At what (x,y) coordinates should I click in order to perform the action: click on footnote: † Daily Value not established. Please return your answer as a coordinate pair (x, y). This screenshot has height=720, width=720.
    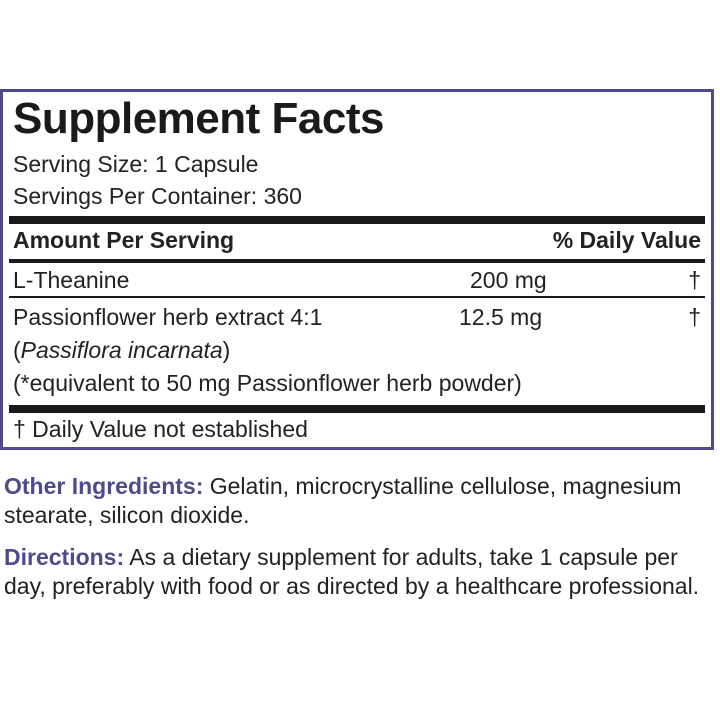
    Looking at the image, I should click on (160, 429).